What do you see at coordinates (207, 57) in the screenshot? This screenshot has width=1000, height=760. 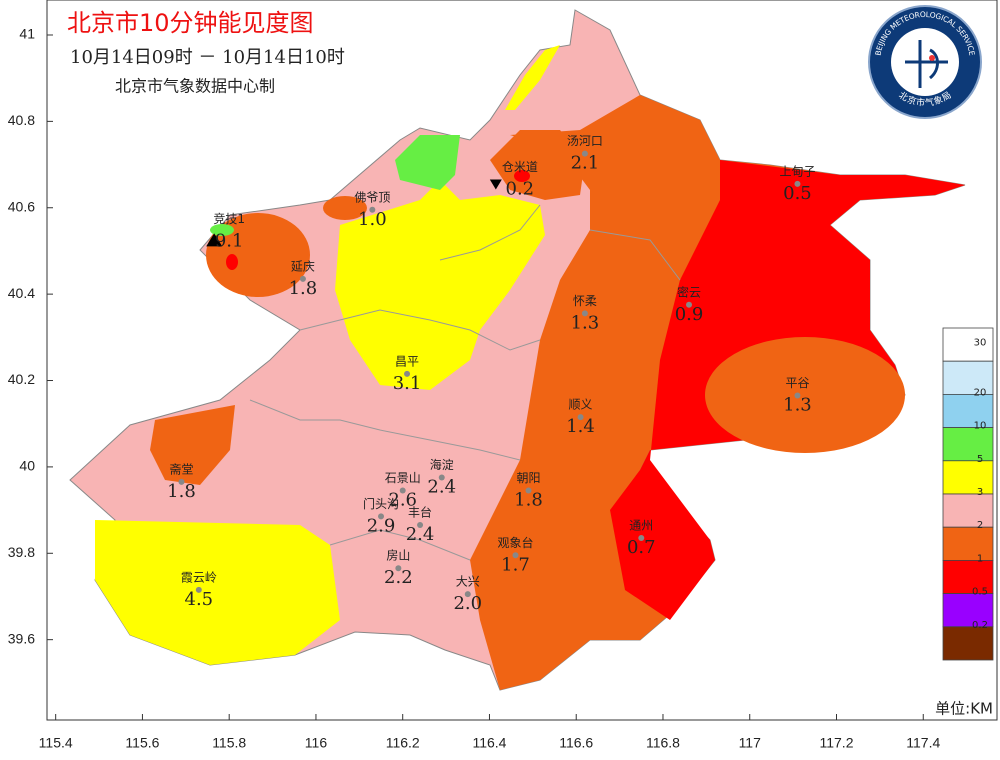 I see `time-range: 10月14日09时 － 10月14日10时` at bounding box center [207, 57].